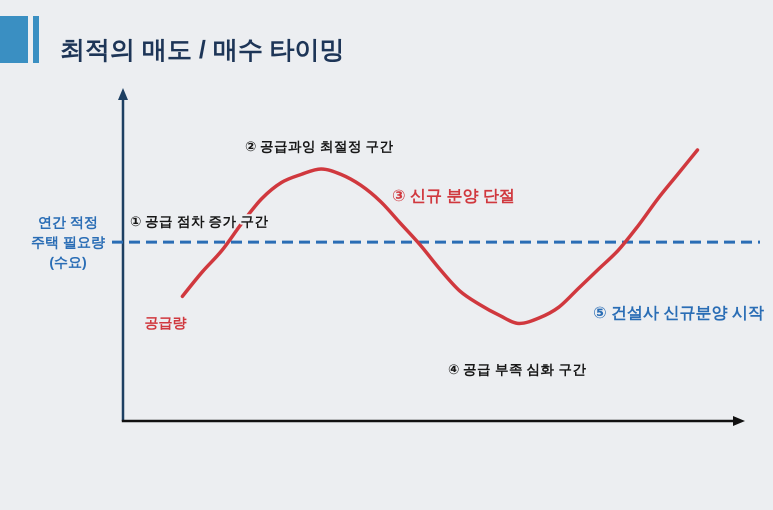  I want to click on annotation: ② 공급과잉 최절정 구간, so click(319, 146).